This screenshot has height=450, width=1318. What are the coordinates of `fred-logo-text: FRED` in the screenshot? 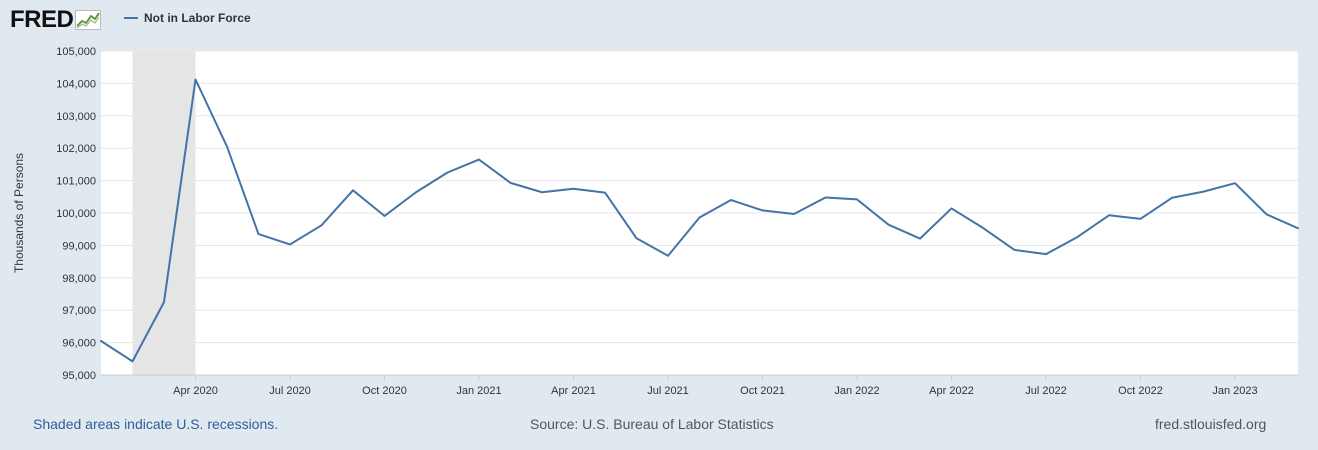 It's located at (42, 19).